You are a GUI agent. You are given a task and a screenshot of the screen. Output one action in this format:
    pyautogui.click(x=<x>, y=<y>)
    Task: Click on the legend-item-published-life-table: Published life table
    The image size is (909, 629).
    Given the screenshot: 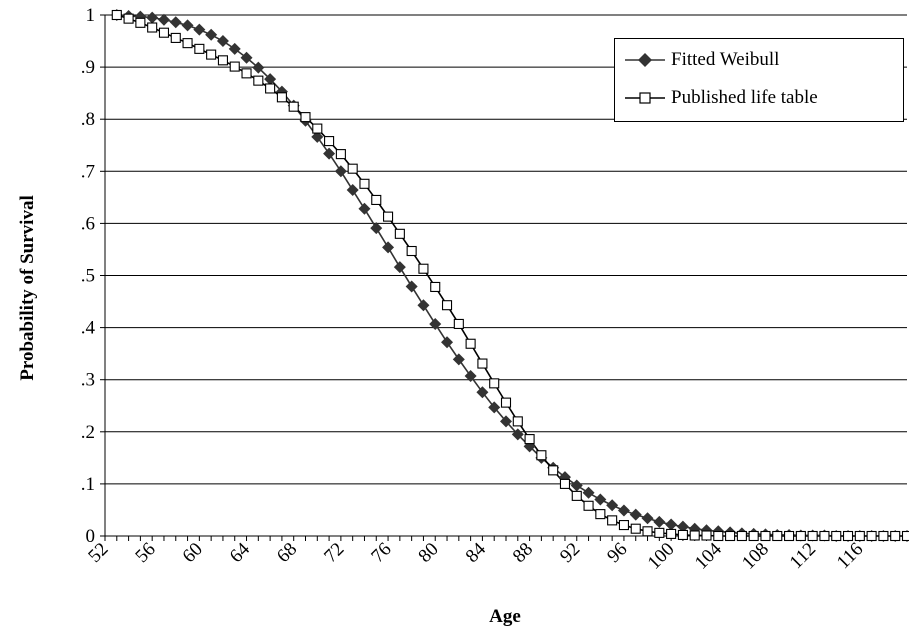 What is the action you would take?
    pyautogui.click(x=721, y=98)
    